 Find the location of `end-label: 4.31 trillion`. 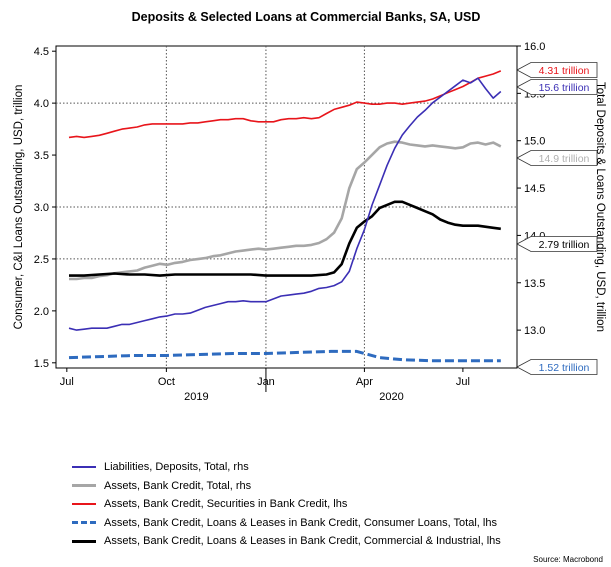

end-label: 4.31 trillion is located at coordinates (557, 70).